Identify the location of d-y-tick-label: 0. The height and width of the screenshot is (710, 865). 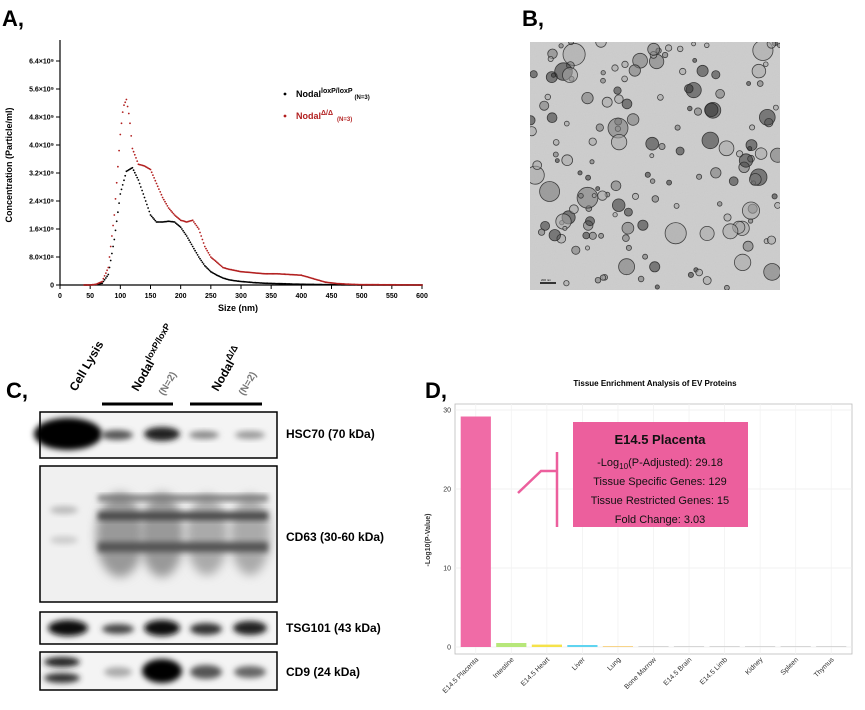
(449, 648).